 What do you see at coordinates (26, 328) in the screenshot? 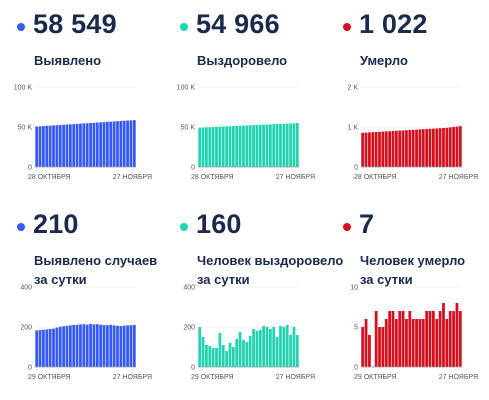
I see `y-tick-label: 200` at bounding box center [26, 328].